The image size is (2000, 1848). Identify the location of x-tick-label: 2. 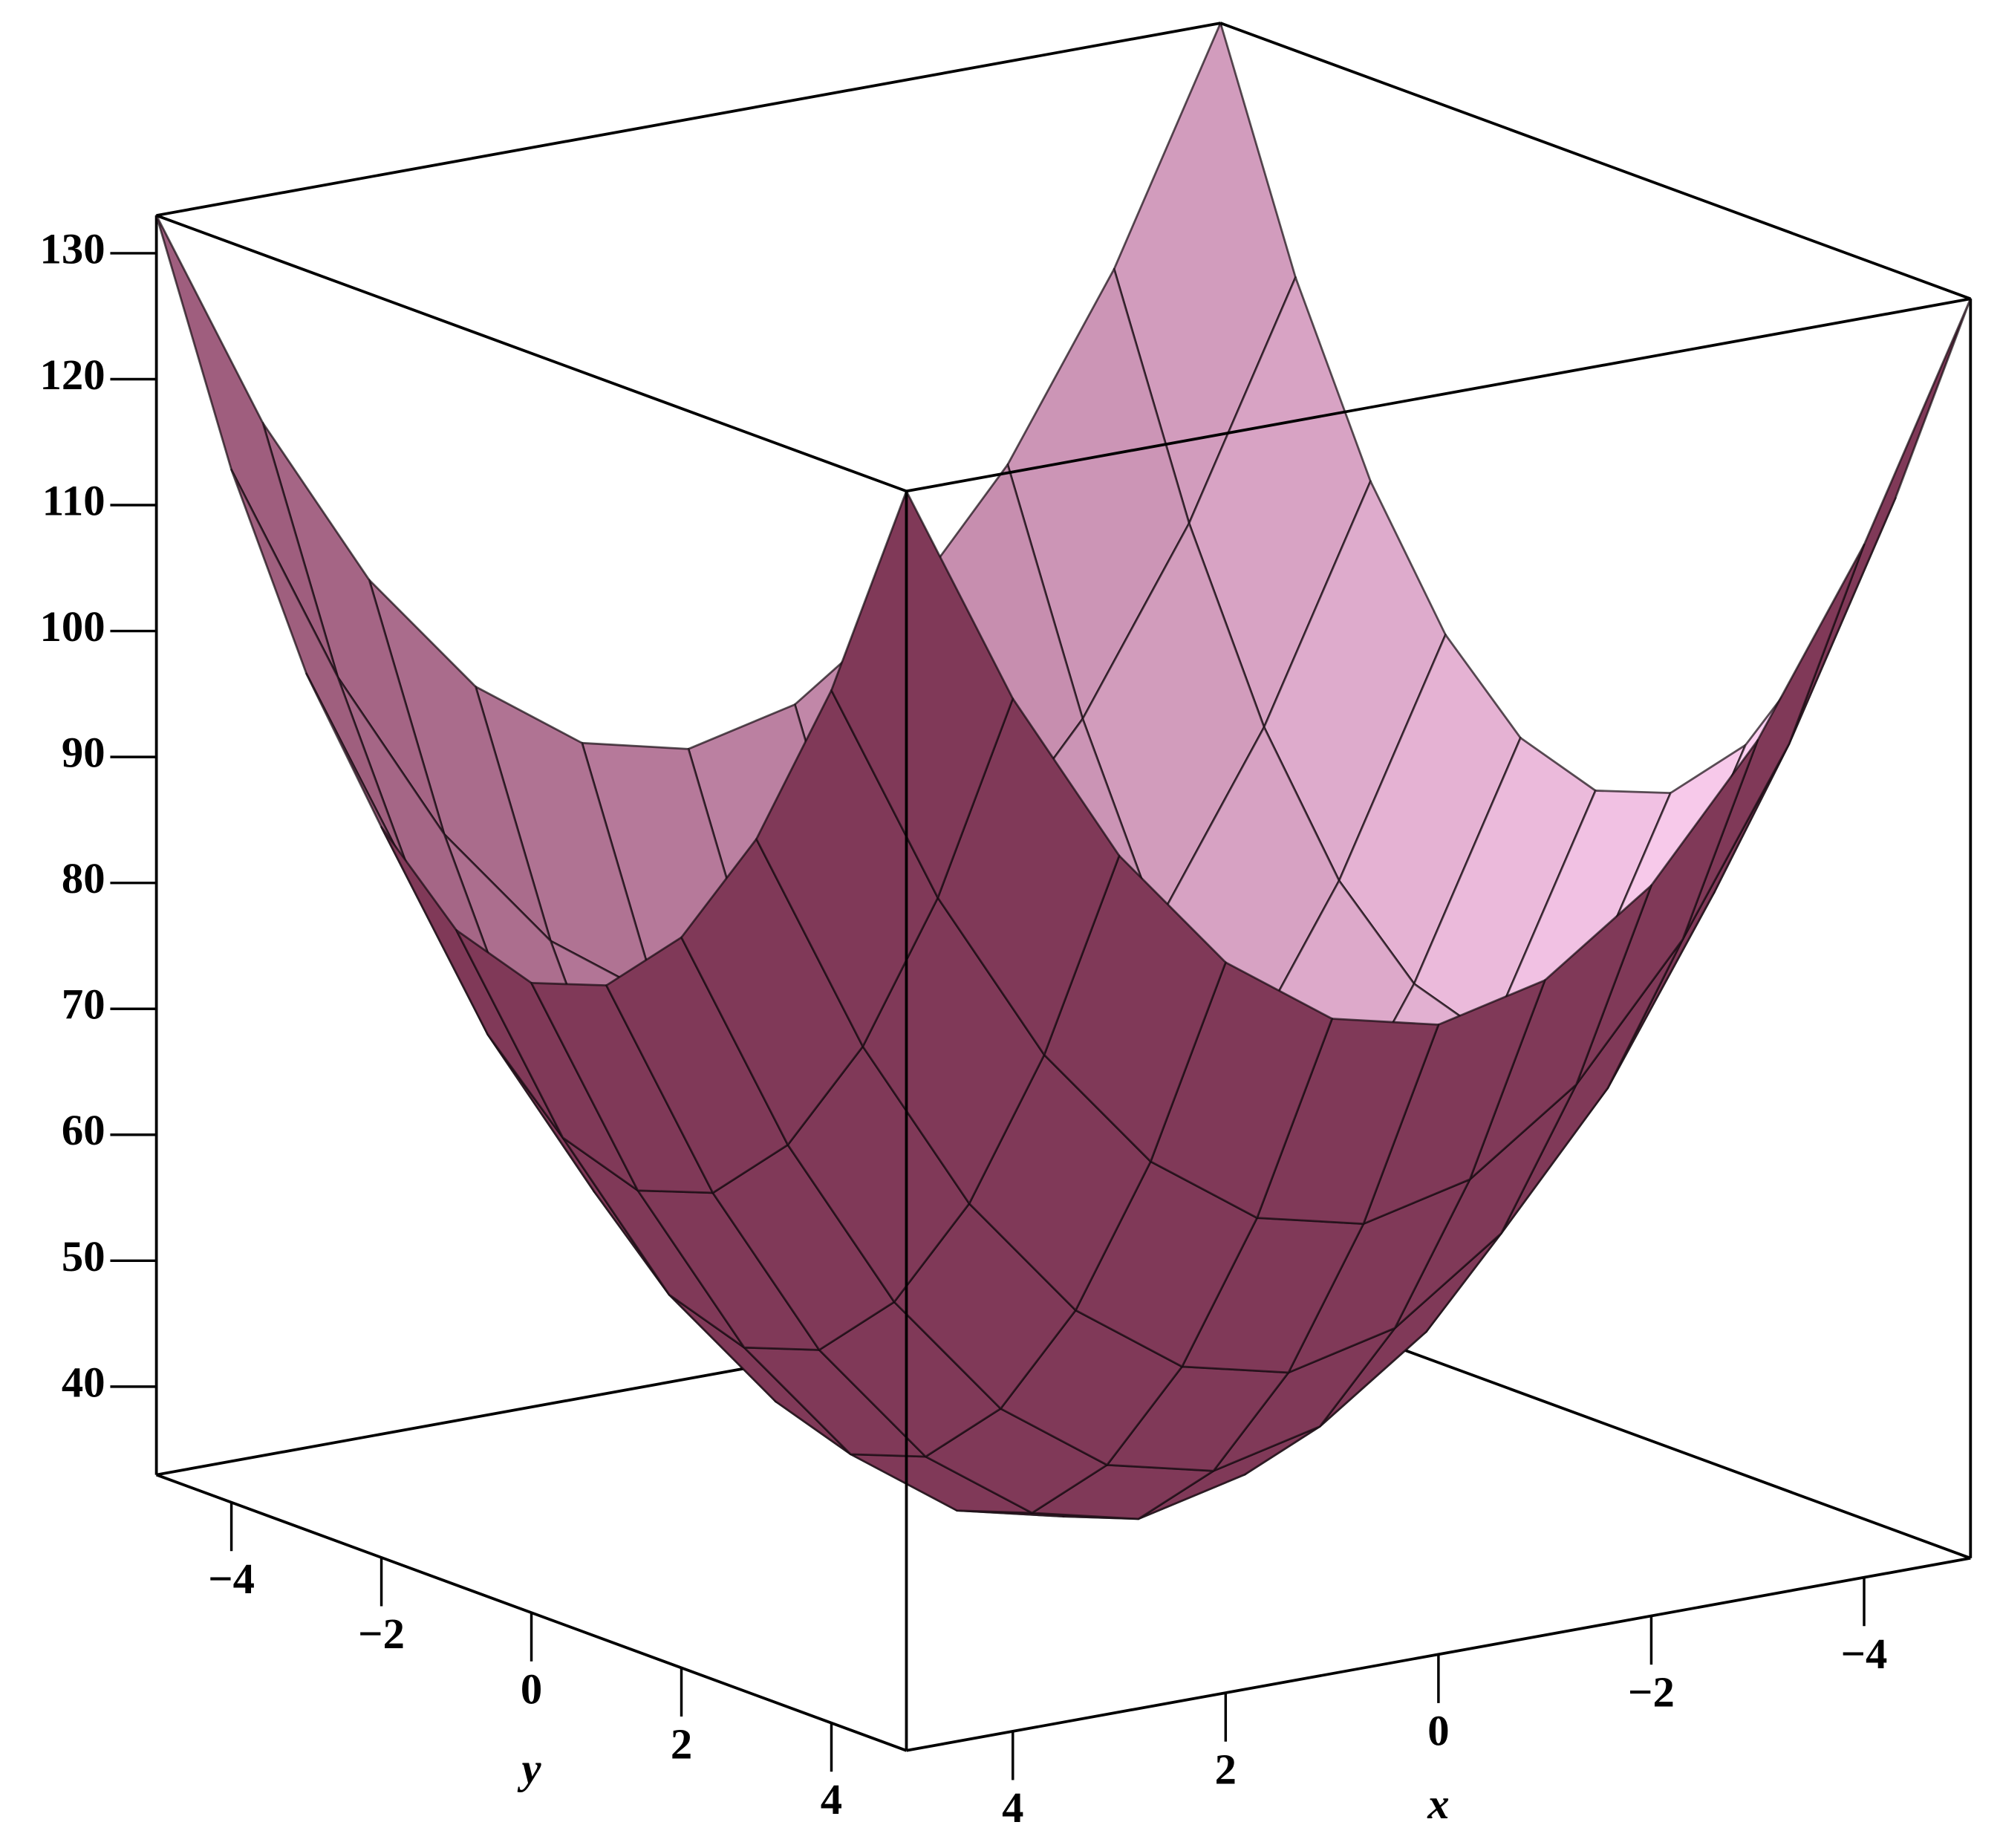
(1226, 1769).